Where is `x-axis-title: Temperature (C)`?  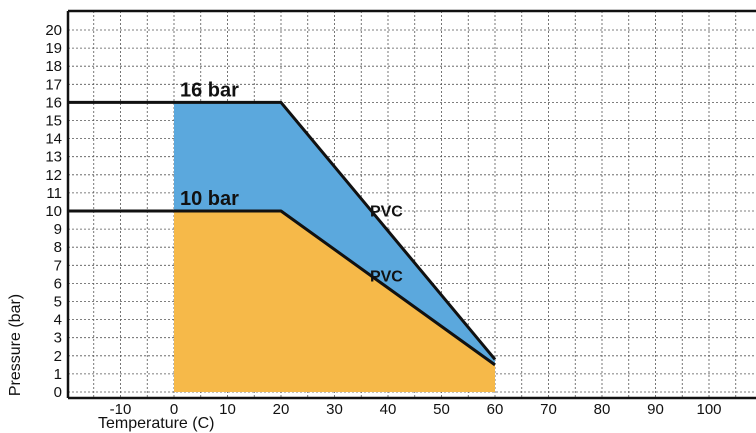 x-axis-title: Temperature (C) is located at coordinates (156, 423).